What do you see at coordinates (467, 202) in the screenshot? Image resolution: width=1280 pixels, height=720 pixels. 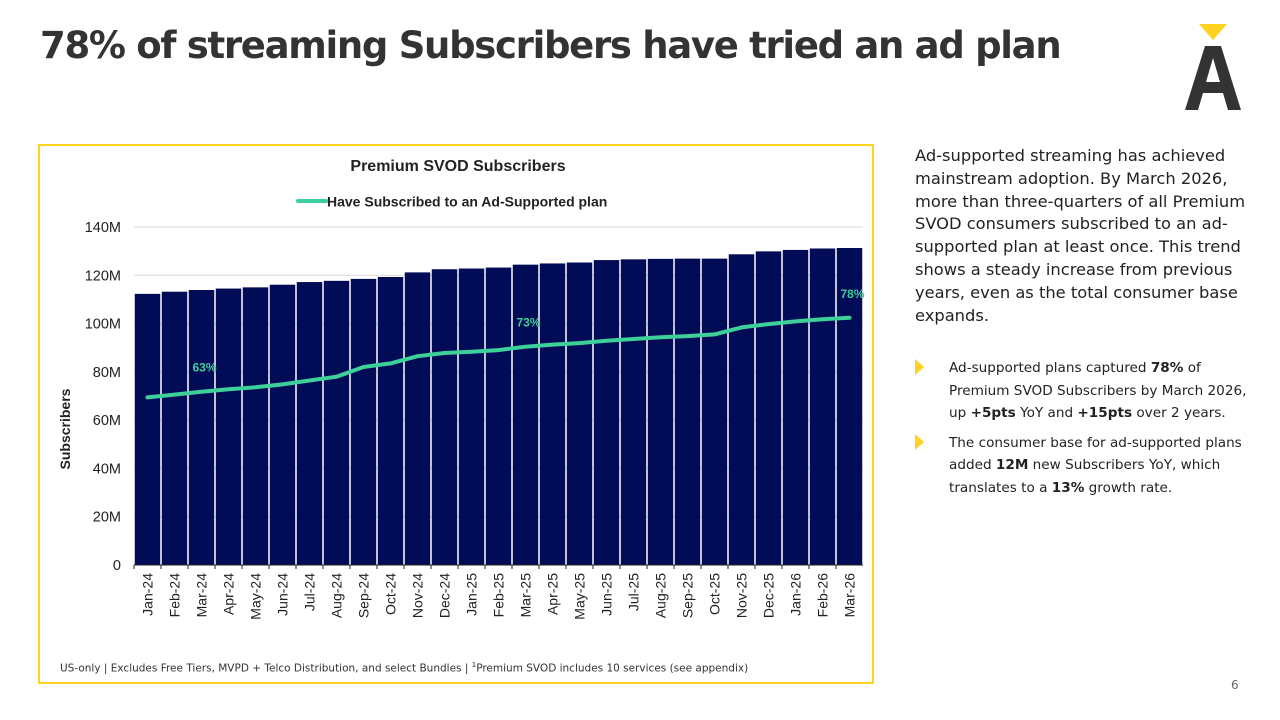 I see `legend-label: Have Subscribed to an Ad-Supported plan` at bounding box center [467, 202].